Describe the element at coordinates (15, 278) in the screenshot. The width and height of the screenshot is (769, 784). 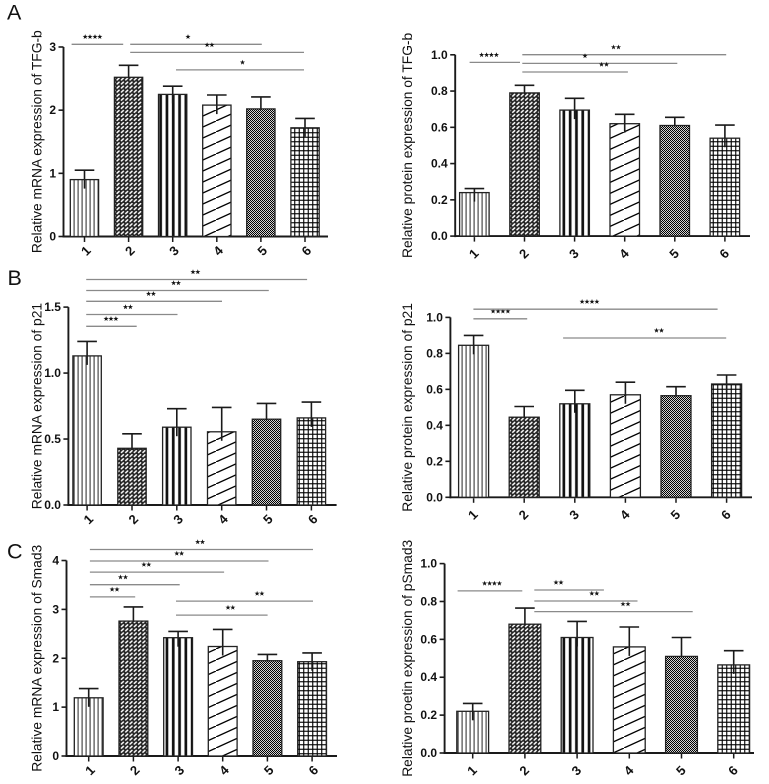
I see `svg-text: B` at that location.